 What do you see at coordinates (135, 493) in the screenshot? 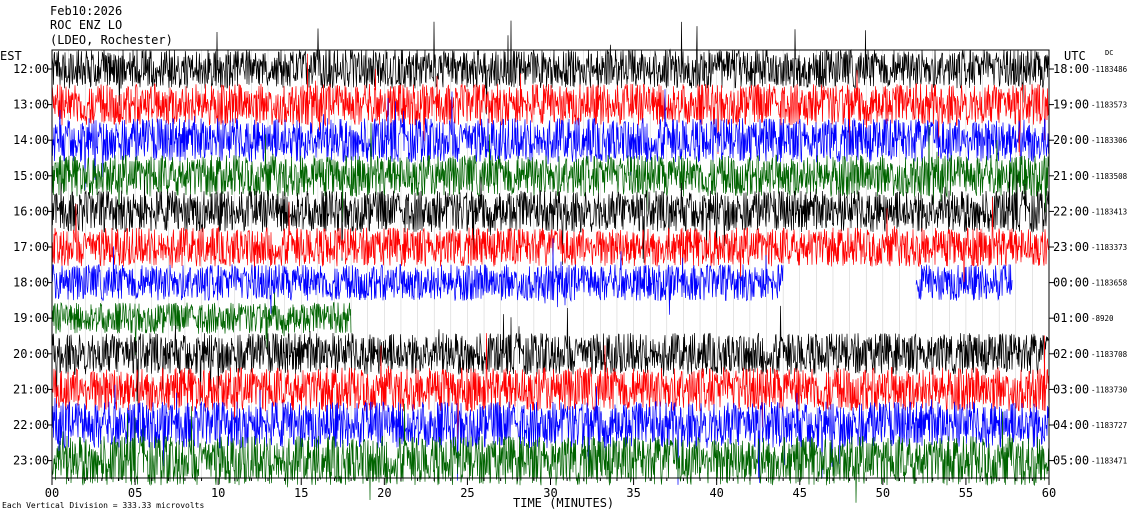
I see `x-tick-label: 05` at bounding box center [135, 493].